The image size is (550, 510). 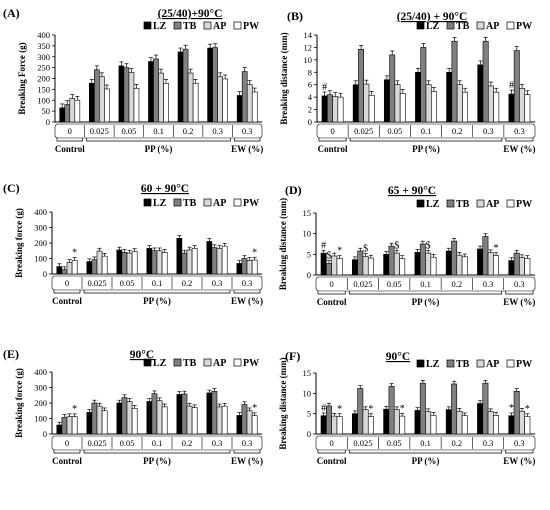 I want to click on y-tick-label: 150, so click(x=43, y=89).